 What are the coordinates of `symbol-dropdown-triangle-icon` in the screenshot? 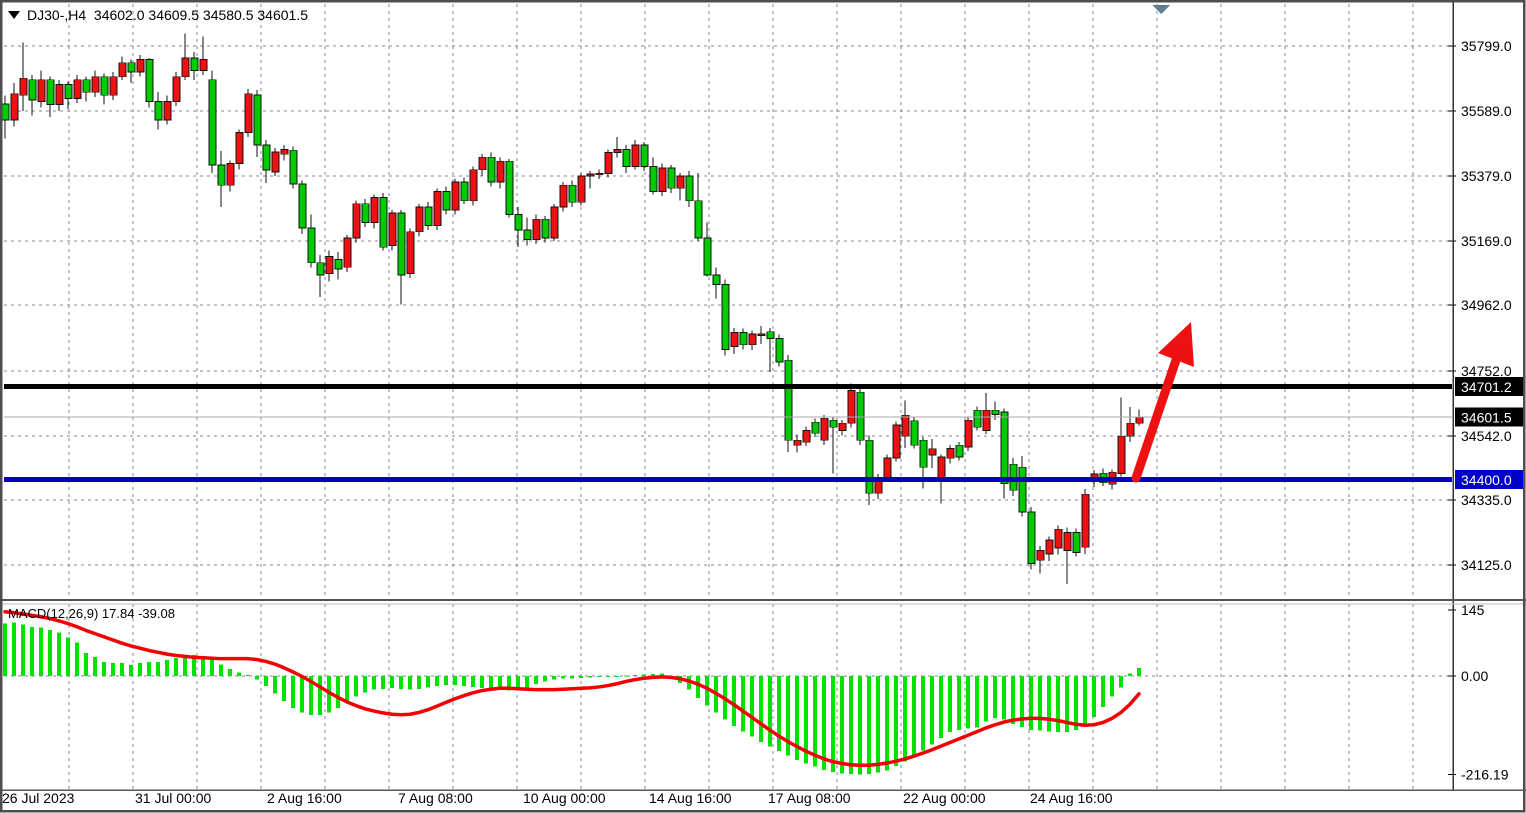 It's located at (14, 15).